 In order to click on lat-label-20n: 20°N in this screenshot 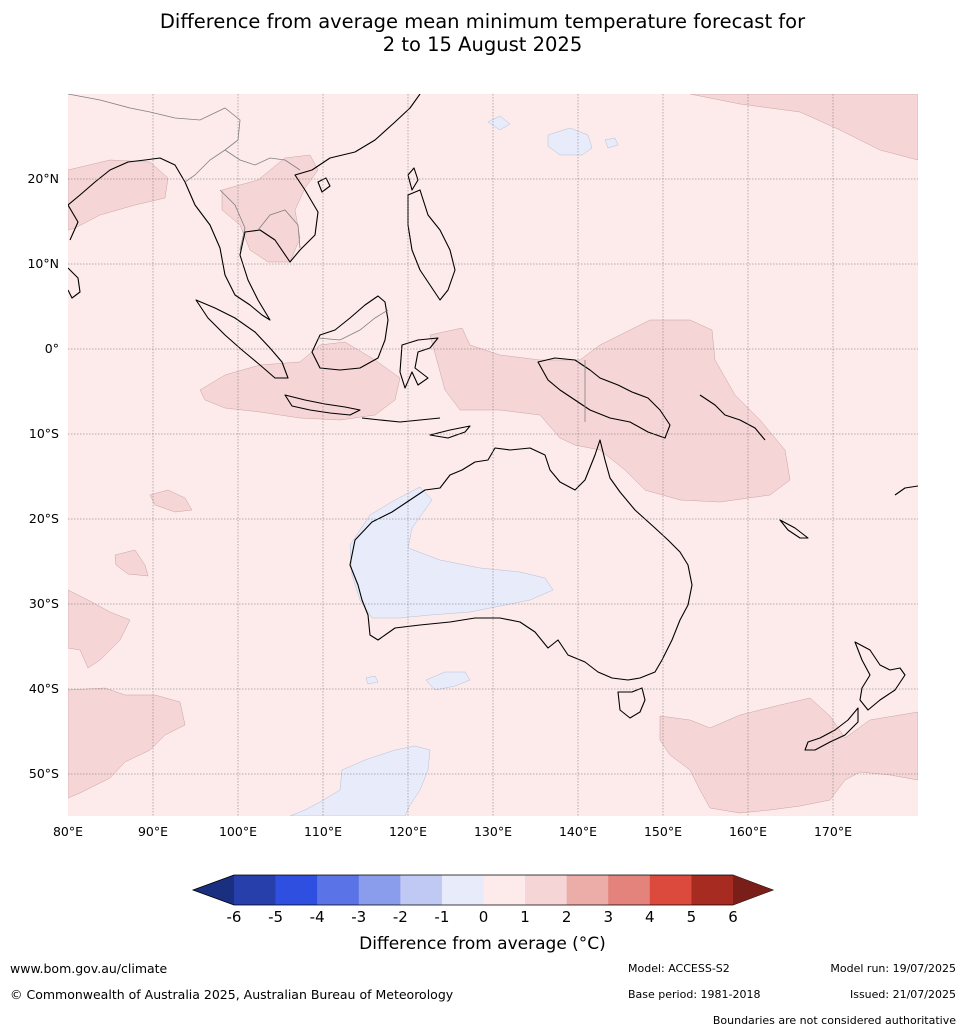, I will do `click(43, 178)`.